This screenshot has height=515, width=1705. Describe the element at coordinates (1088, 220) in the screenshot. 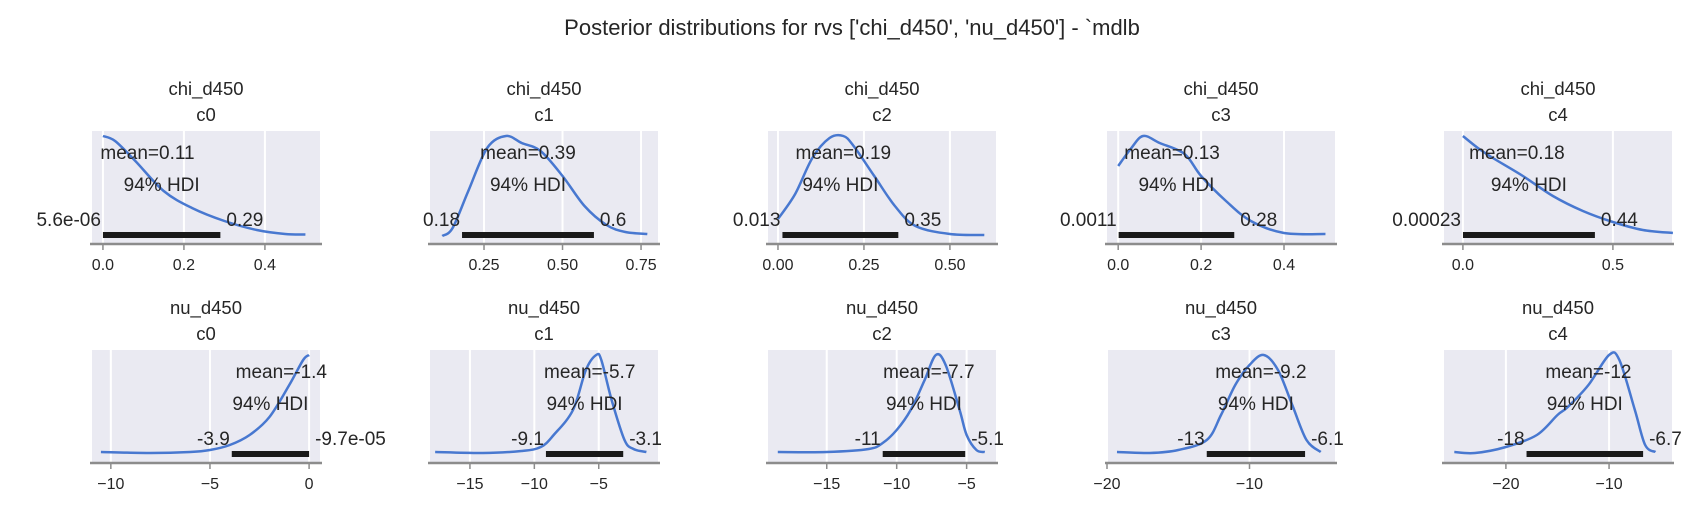

I see `hdi-low-label: 0.0011` at that location.